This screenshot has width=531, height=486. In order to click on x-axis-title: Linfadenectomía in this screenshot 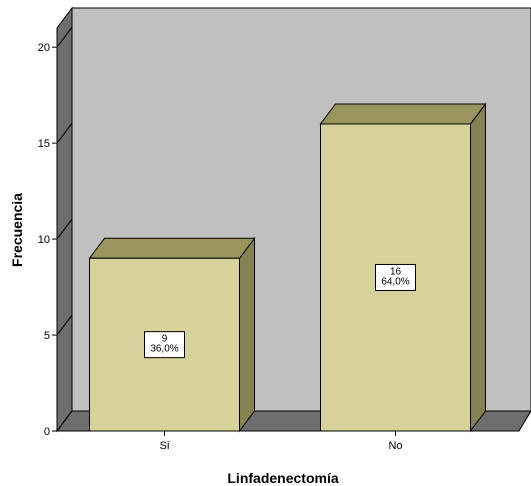, I will do `click(282, 478)`.